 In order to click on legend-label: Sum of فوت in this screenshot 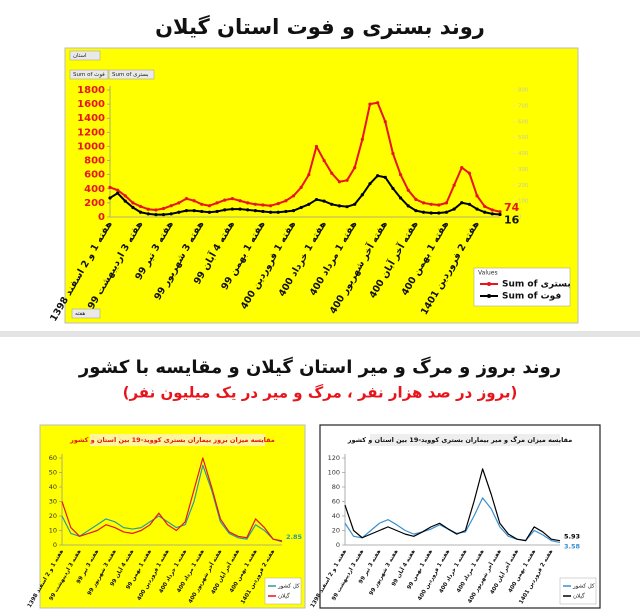, I will do `click(531, 297)`.